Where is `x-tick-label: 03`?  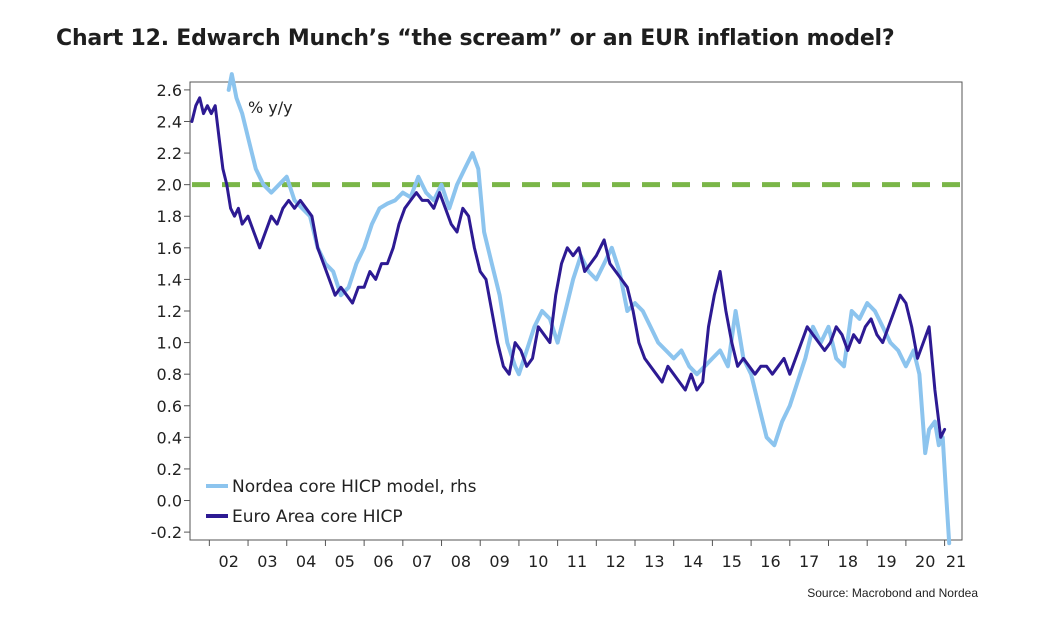 x-tick-label: 03 is located at coordinates (267, 561).